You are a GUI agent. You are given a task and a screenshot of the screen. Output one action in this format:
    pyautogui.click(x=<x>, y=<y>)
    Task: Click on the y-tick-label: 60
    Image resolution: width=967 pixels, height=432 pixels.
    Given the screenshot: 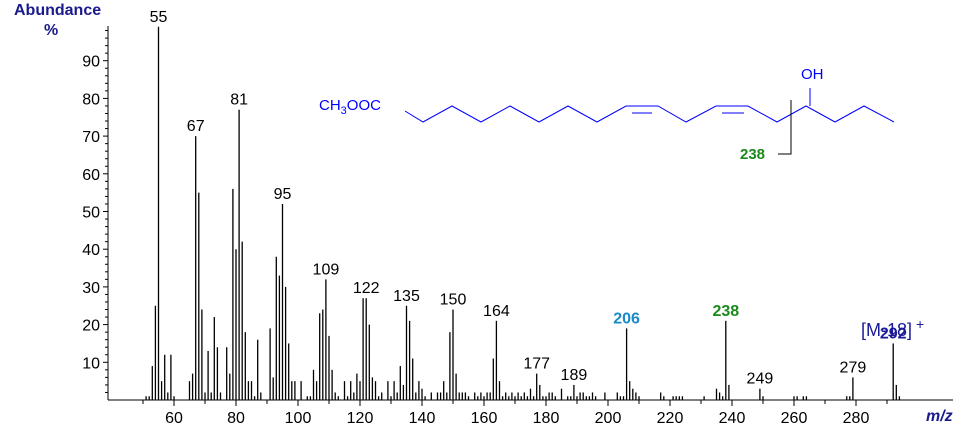 What is the action you would take?
    pyautogui.click(x=91, y=175)
    